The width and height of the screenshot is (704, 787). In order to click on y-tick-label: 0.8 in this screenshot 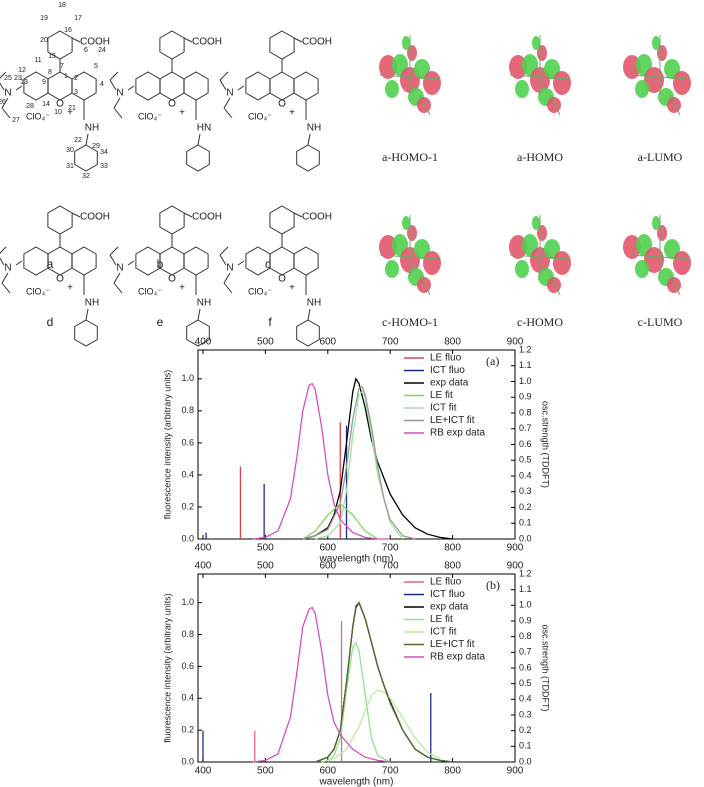, I will do `click(187, 634)`.